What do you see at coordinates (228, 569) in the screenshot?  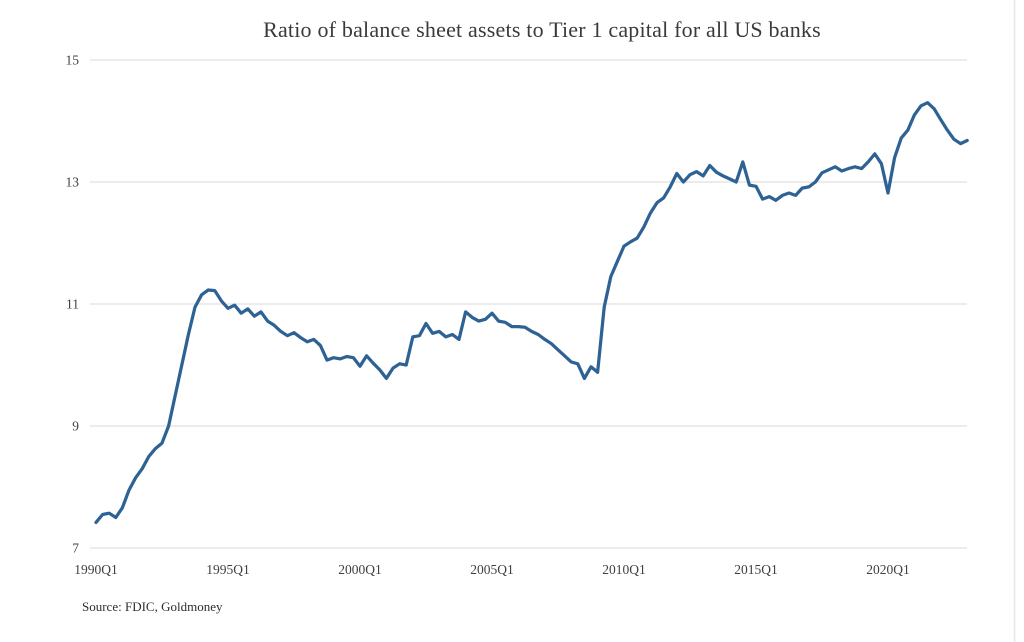 I see `x-axis-tick-label: 1995Q1` at bounding box center [228, 569].